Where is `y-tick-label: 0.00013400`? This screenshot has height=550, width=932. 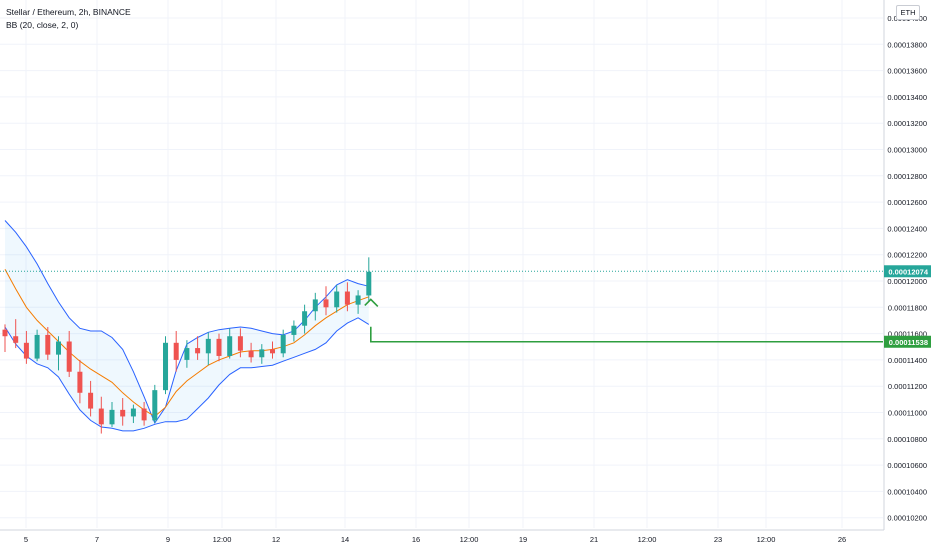 y-tick-label: 0.00013400 is located at coordinates (907, 97).